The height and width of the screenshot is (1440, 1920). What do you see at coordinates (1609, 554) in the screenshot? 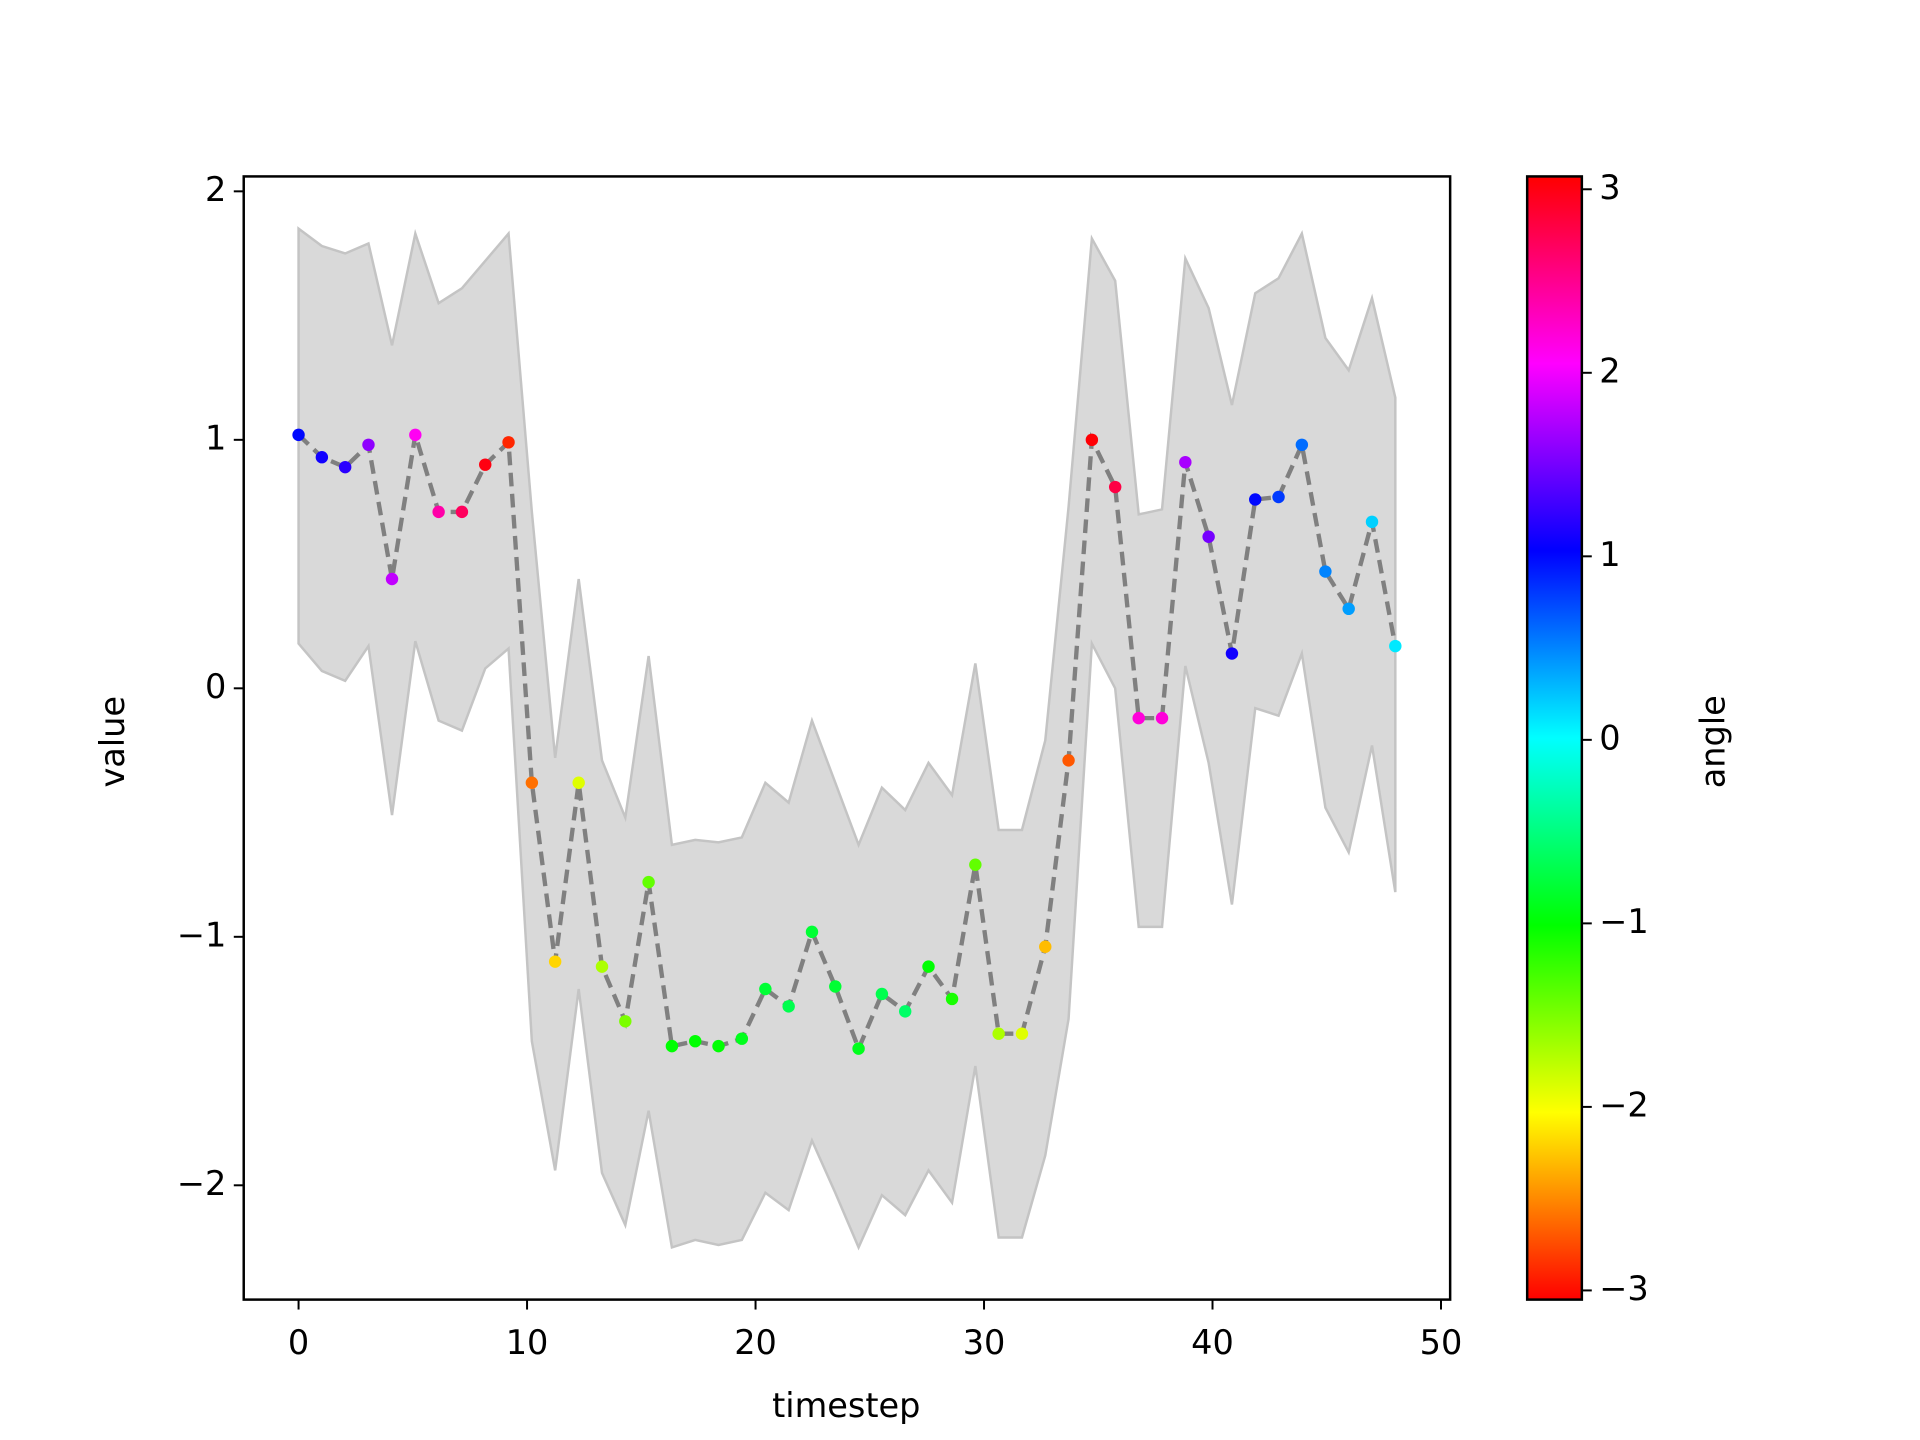
I see `colorbar-tick-label: 1` at bounding box center [1609, 554].